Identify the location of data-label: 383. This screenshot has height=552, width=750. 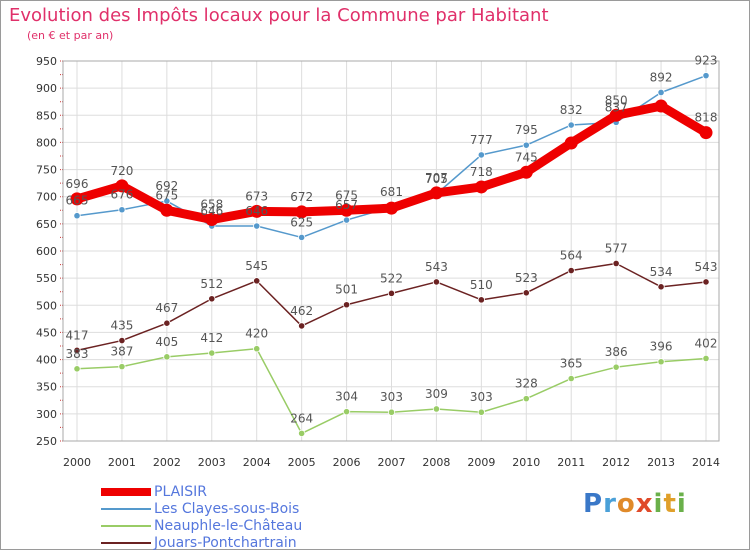
(77, 354).